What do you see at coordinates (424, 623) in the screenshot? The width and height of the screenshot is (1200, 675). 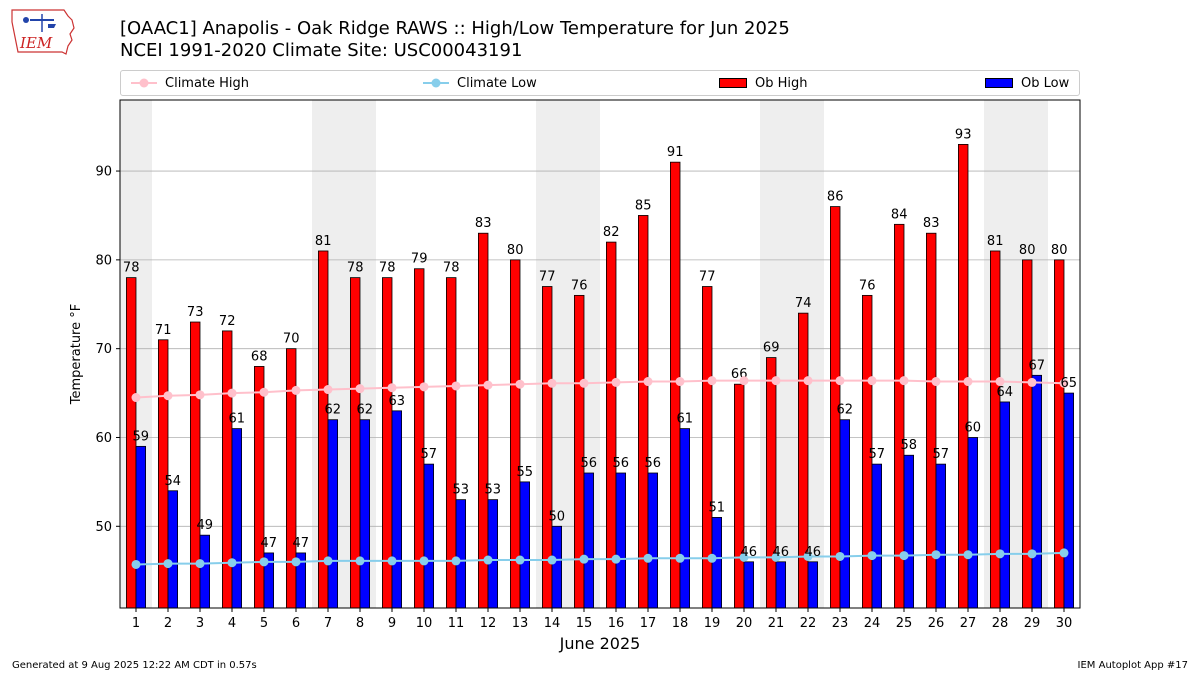 I see `x-tick-label: 10` at bounding box center [424, 623].